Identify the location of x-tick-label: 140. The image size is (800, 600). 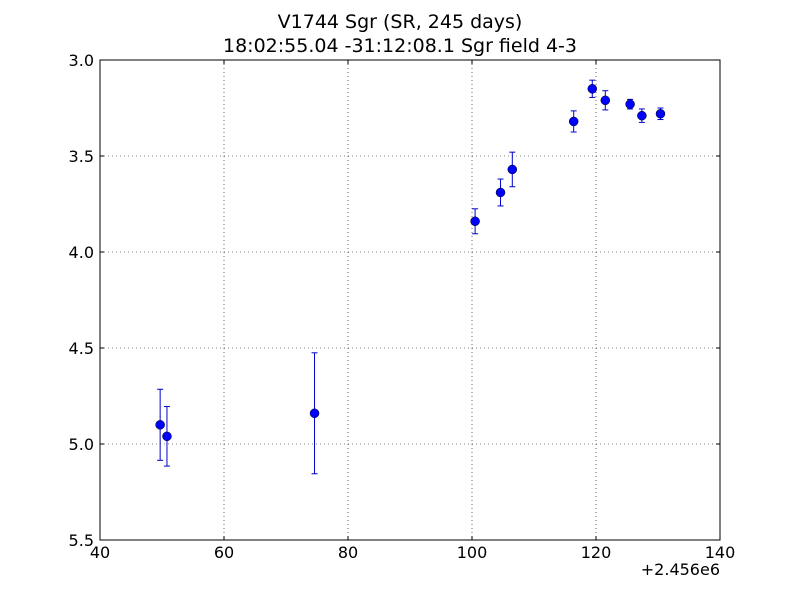
(720, 552).